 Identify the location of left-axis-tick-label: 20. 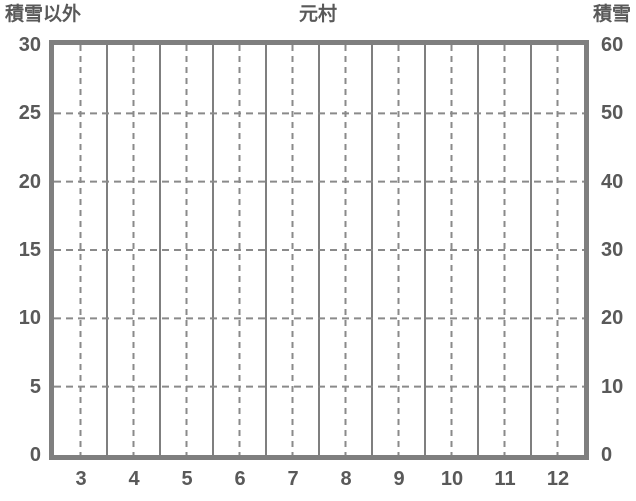
(29, 182).